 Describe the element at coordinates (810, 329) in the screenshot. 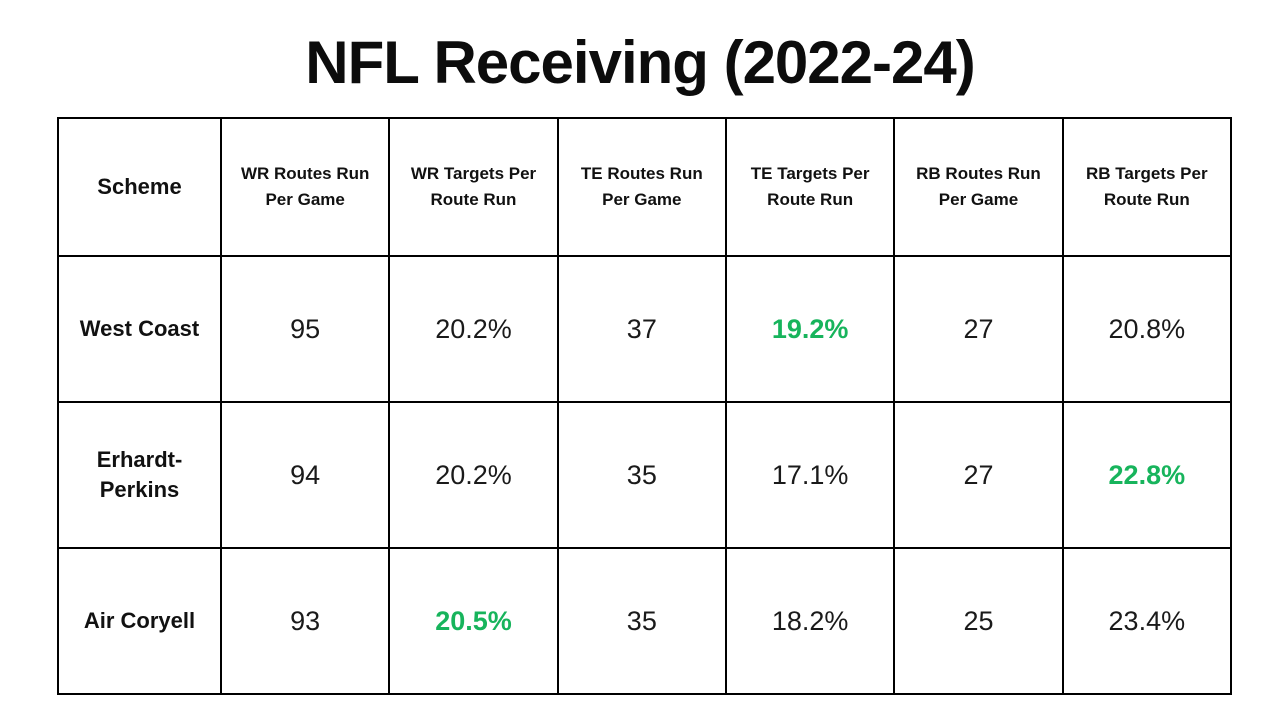

I see `cell-value: 19.2%` at that location.